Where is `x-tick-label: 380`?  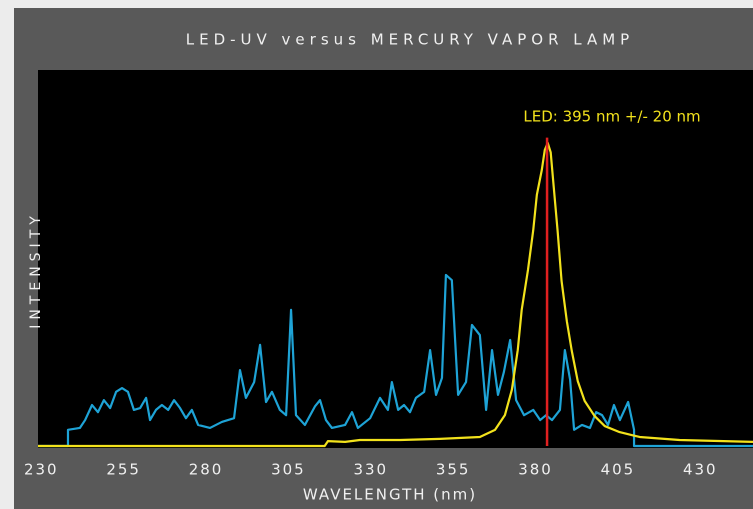 x-tick-label: 380 is located at coordinates (535, 470).